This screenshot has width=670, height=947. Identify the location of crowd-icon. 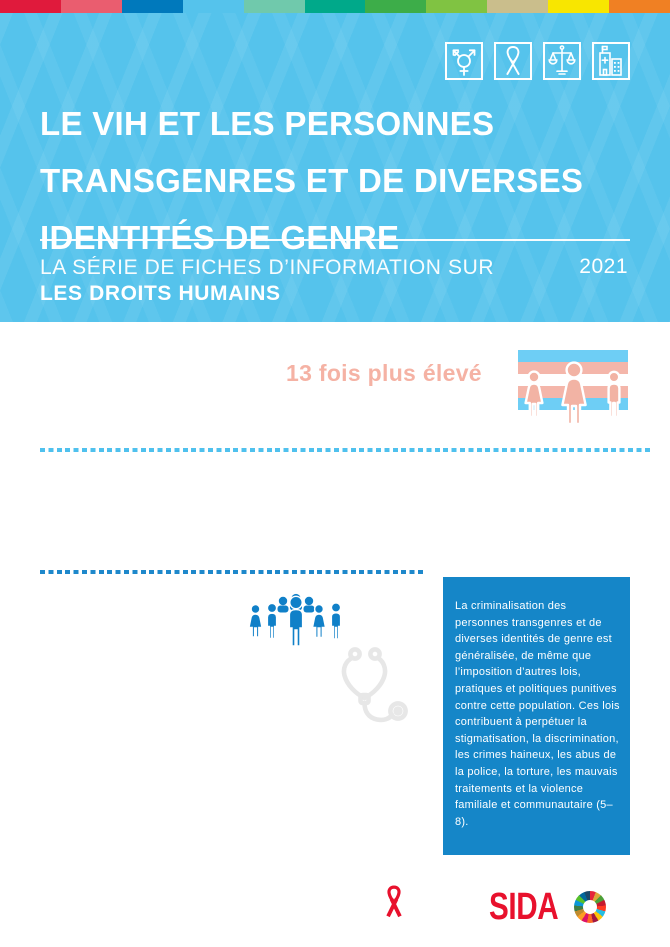
(296, 621).